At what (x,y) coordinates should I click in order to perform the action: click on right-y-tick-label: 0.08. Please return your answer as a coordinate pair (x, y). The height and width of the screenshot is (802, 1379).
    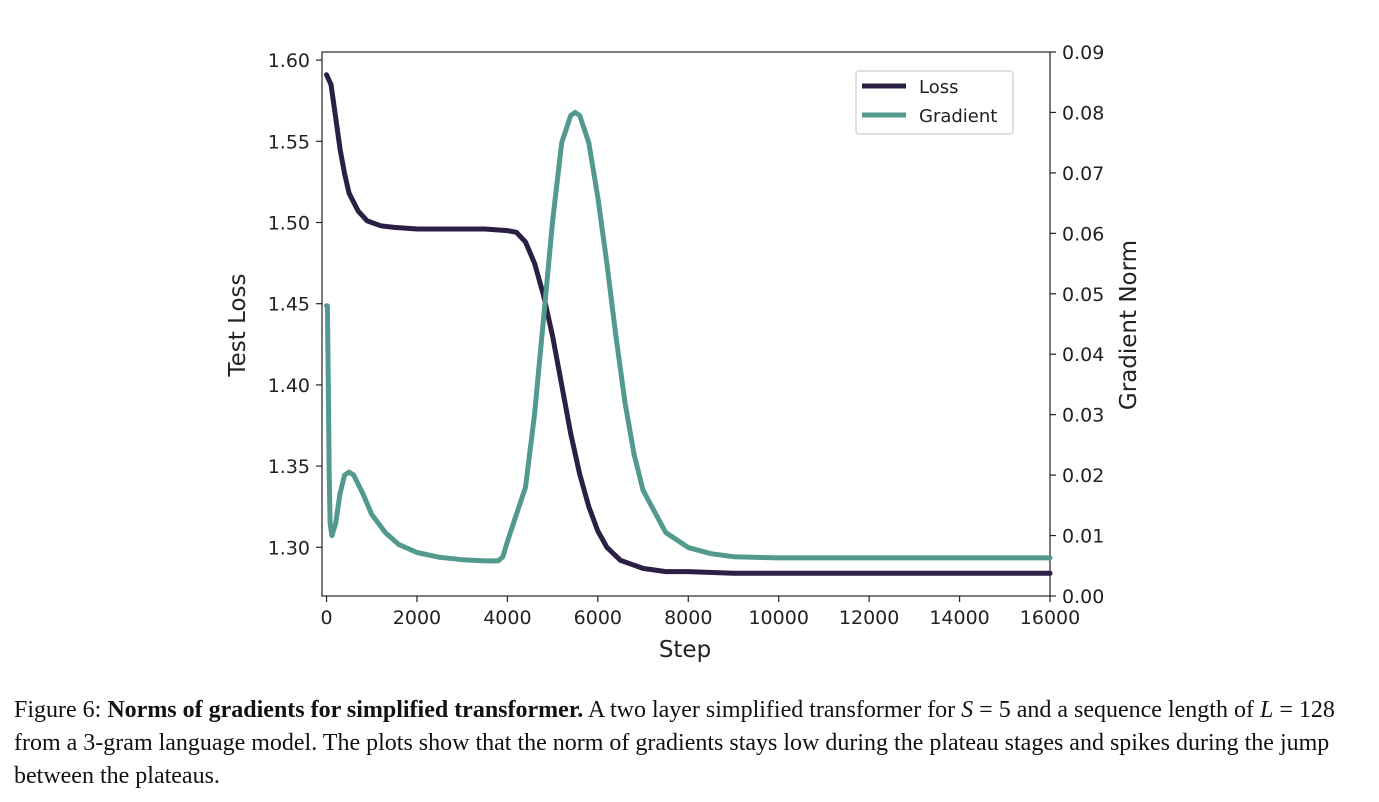
    Looking at the image, I should click on (1083, 113).